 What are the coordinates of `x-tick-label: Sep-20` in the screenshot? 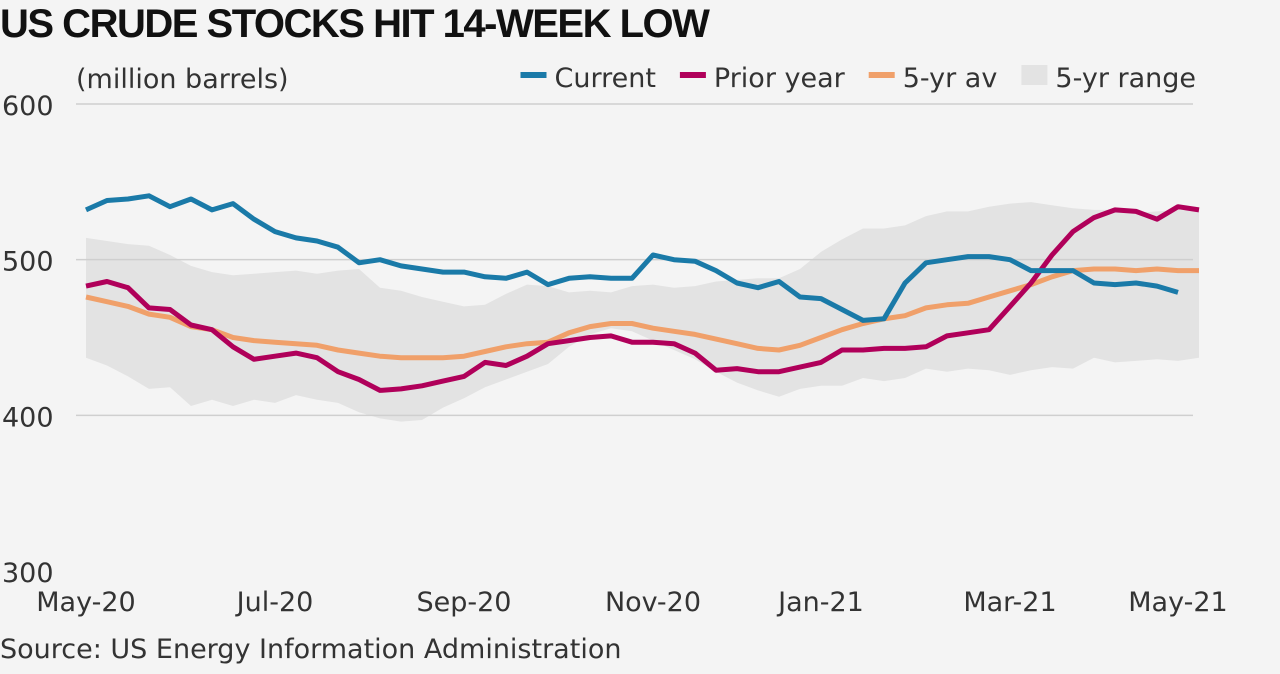 It's located at (464, 602).